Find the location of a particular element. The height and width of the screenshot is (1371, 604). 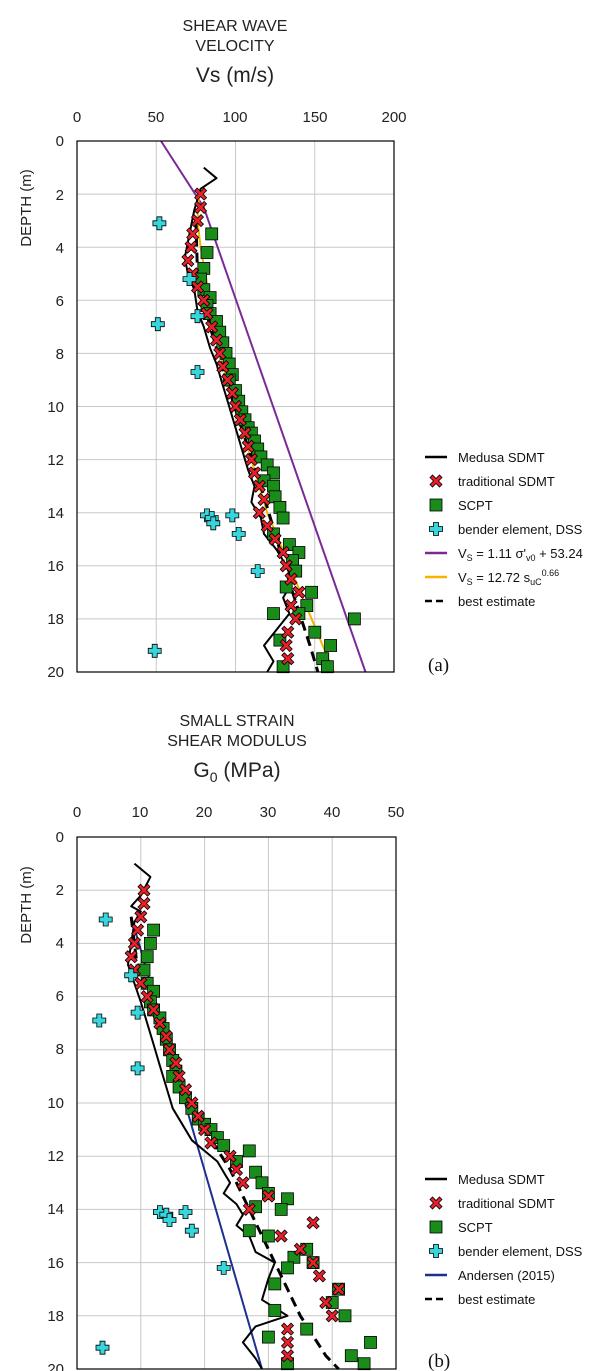

panel-a-y-tick-6: 6 is located at coordinates (60, 301).